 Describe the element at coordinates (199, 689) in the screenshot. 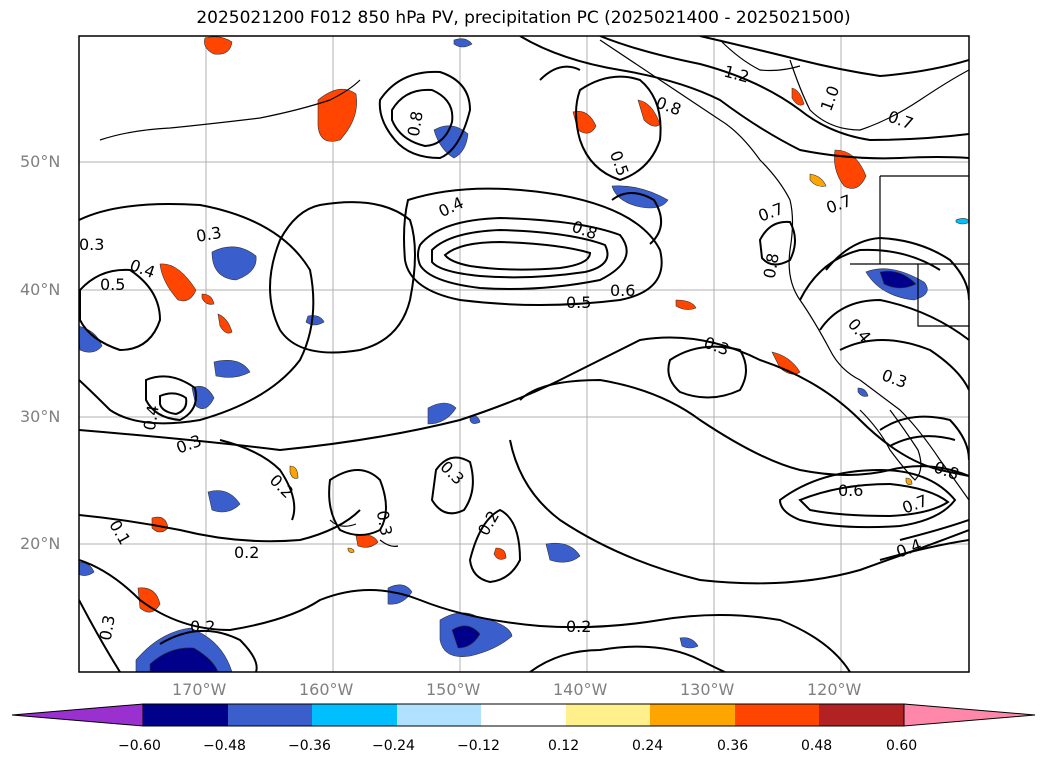

I see `lon-label: 170°W` at that location.